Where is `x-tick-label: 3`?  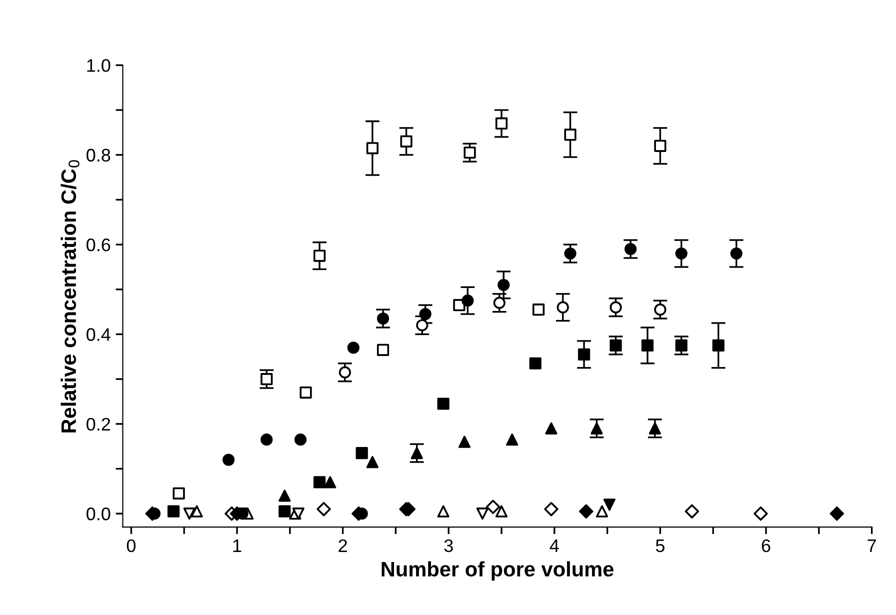 x-tick-label: 3 is located at coordinates (448, 545).